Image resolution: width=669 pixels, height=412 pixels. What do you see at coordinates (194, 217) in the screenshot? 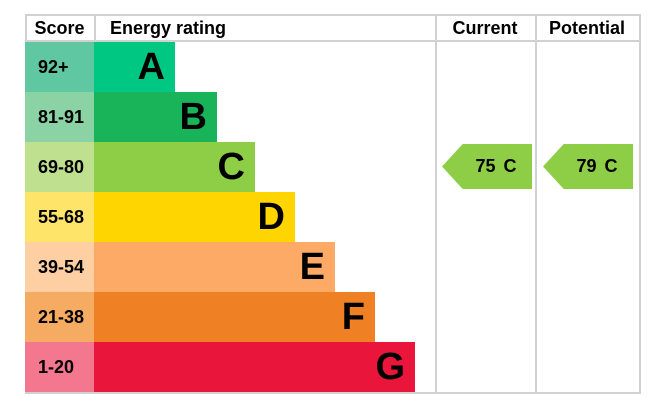
I see `energy-band-bar: D` at bounding box center [194, 217].